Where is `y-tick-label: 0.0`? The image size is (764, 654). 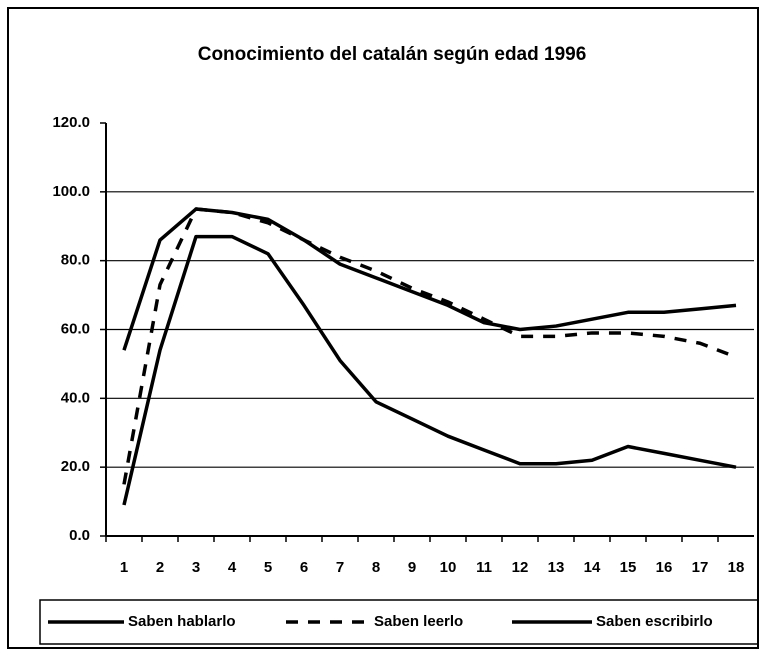
y-tick-label: 0.0 is located at coordinates (79, 535).